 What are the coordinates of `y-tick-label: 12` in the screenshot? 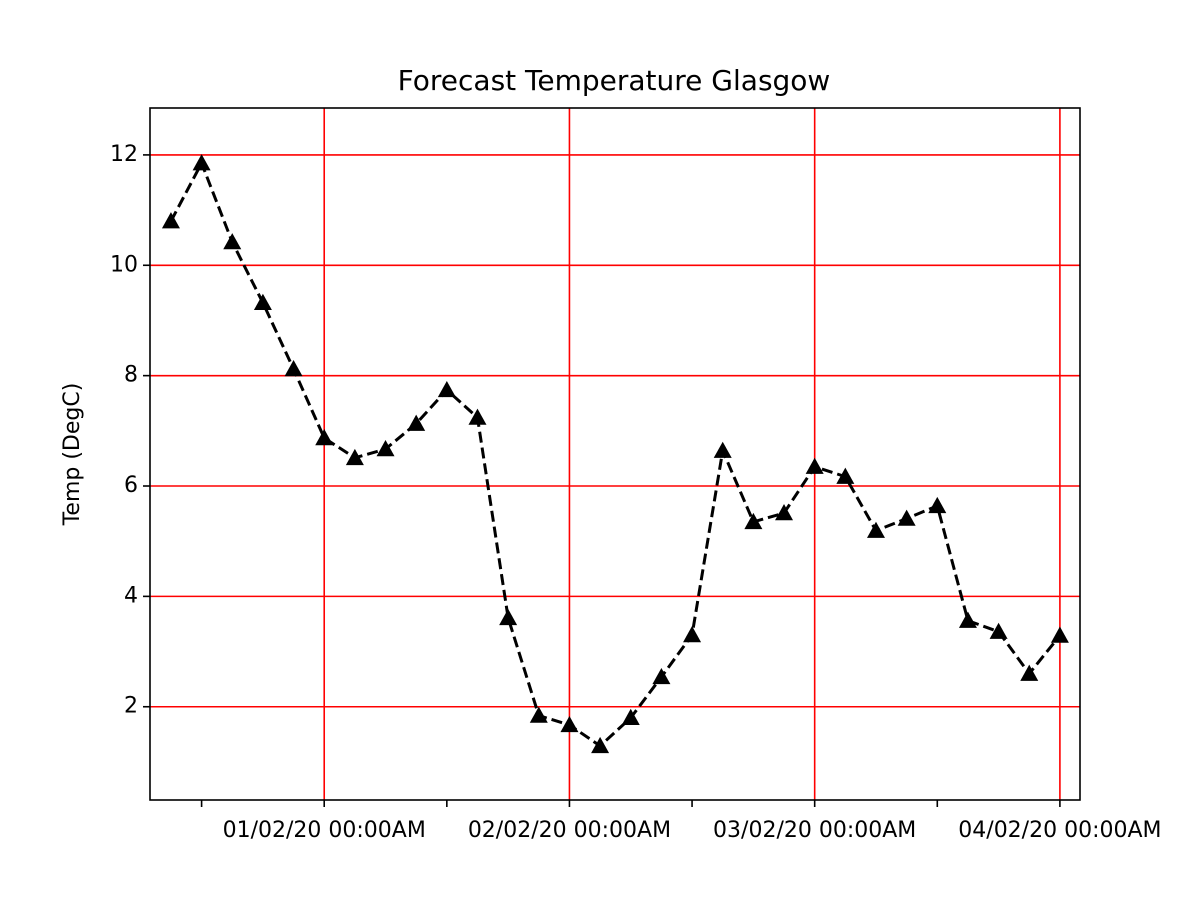 It's located at (124, 154).